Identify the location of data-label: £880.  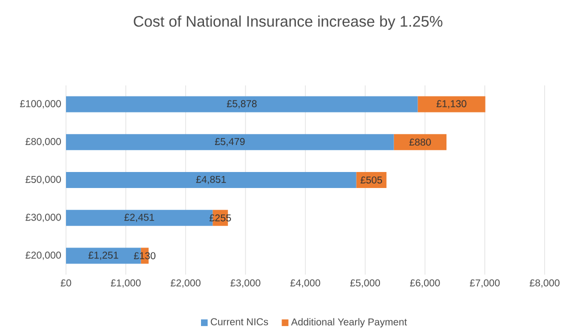
(420, 142).